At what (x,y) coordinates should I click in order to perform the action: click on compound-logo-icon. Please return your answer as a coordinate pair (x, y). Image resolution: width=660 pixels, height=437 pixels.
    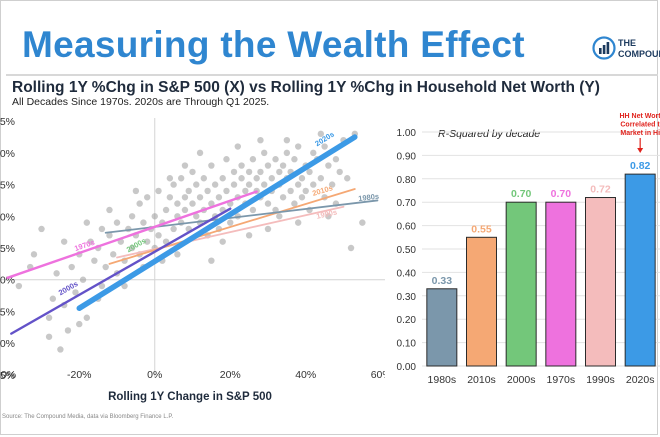
    Looking at the image, I should click on (604, 48).